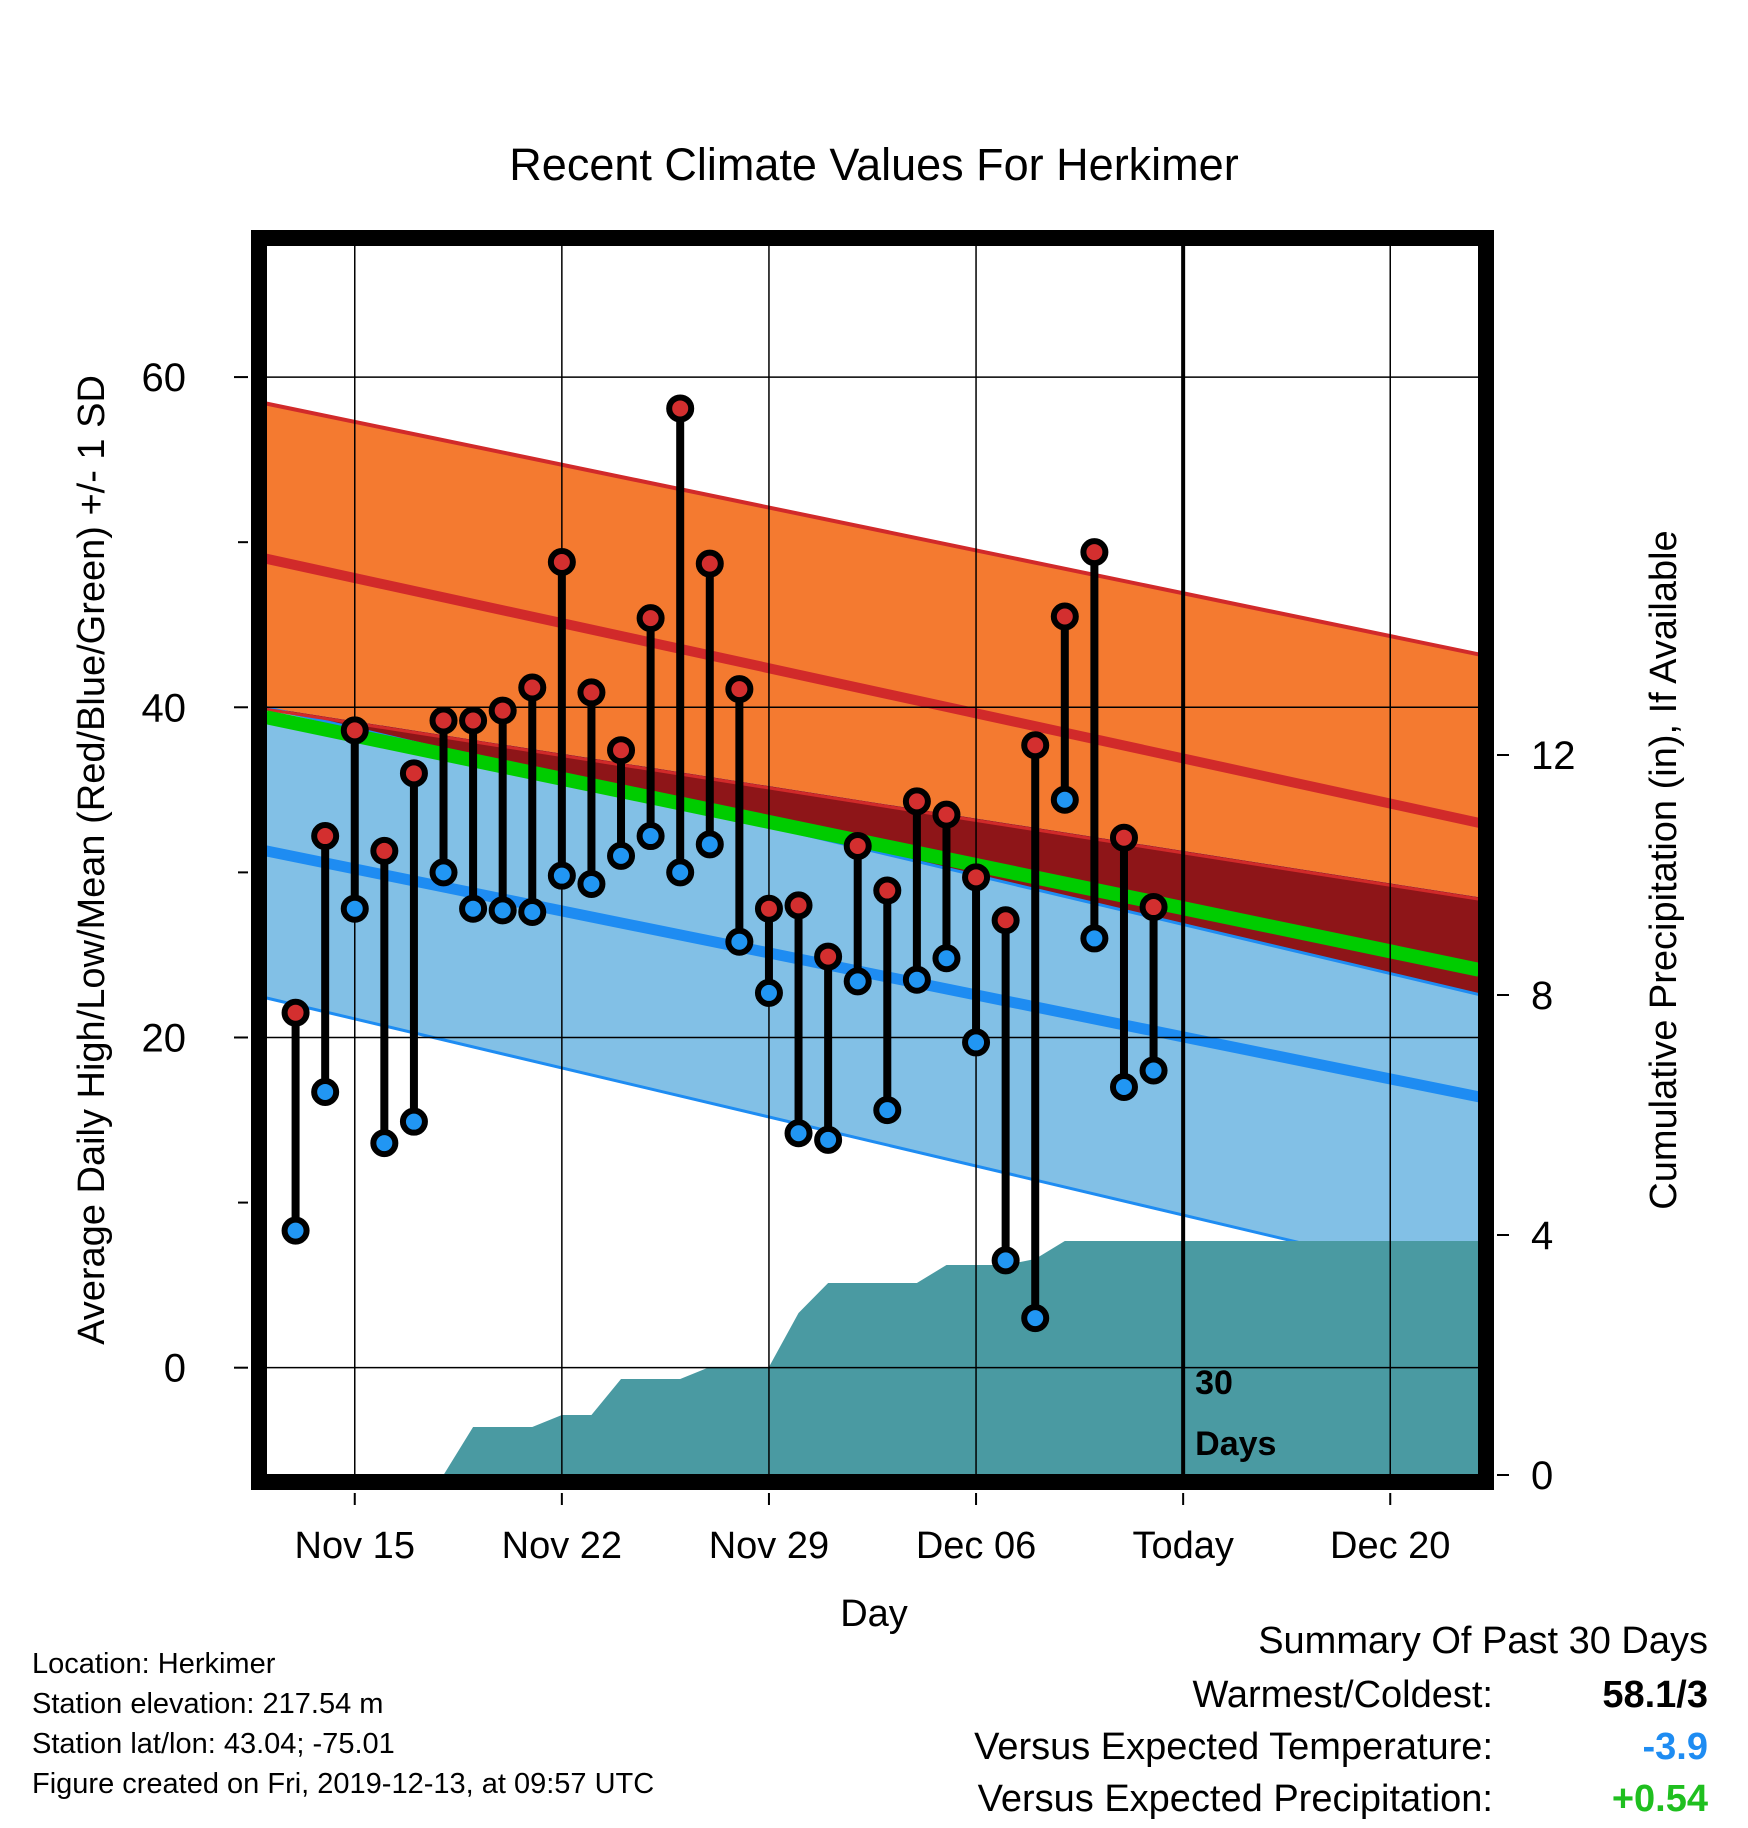  I want to click on x-tick-label-2: Nov 29, so click(769, 1546).